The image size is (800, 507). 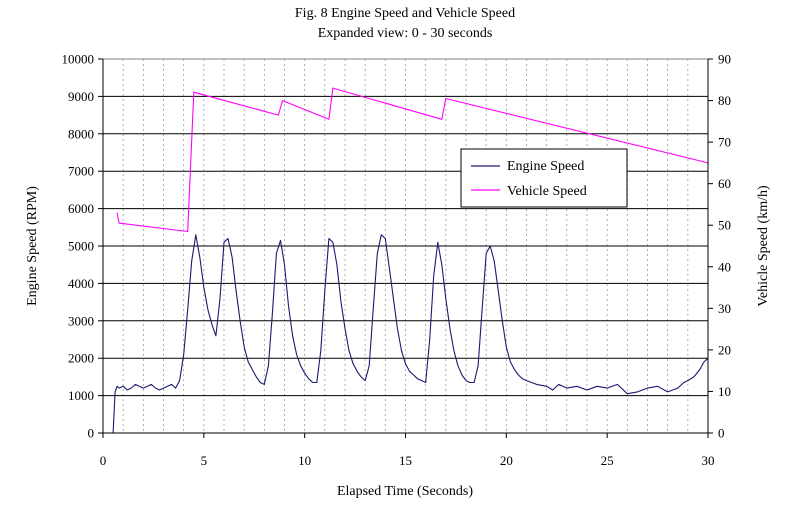 I want to click on legend: Engine Speed Vehicle Speed, so click(x=544, y=178).